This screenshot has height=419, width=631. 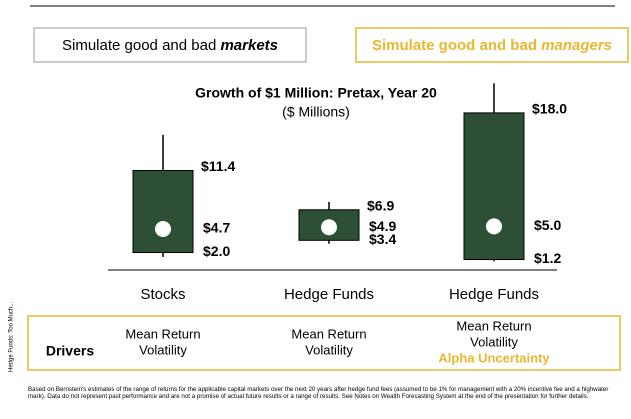 I want to click on high-label: $11.4, so click(x=218, y=166).